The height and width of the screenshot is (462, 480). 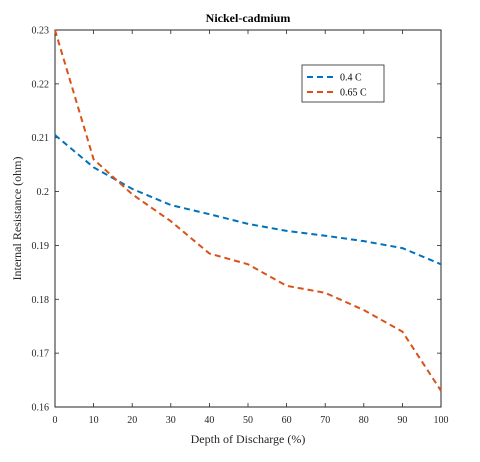 What do you see at coordinates (17, 219) in the screenshot?
I see `y-axis-title: Internal Resistance (ohm)` at bounding box center [17, 219].